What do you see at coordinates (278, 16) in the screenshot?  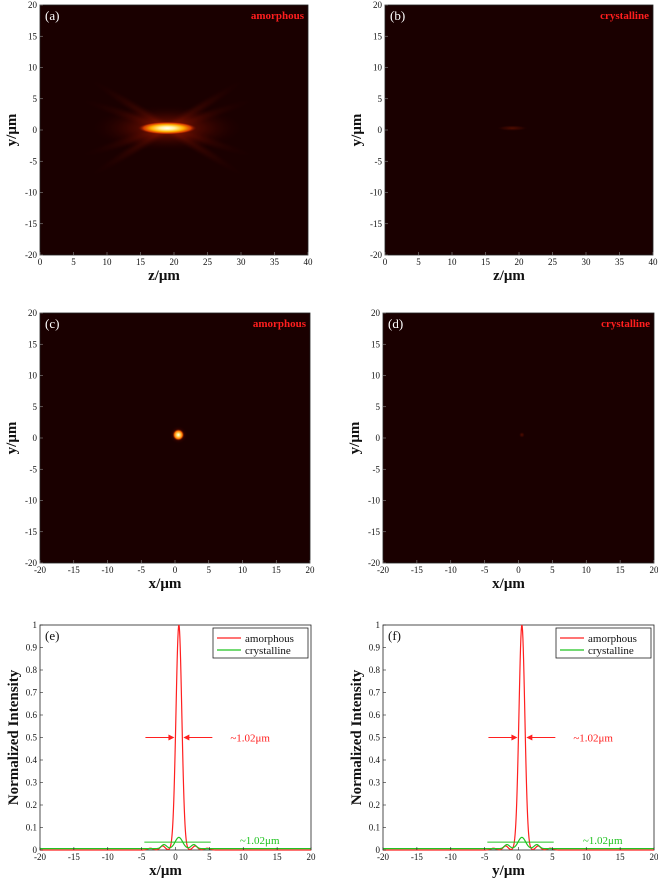 I see `material-label: amorphous` at bounding box center [278, 16].